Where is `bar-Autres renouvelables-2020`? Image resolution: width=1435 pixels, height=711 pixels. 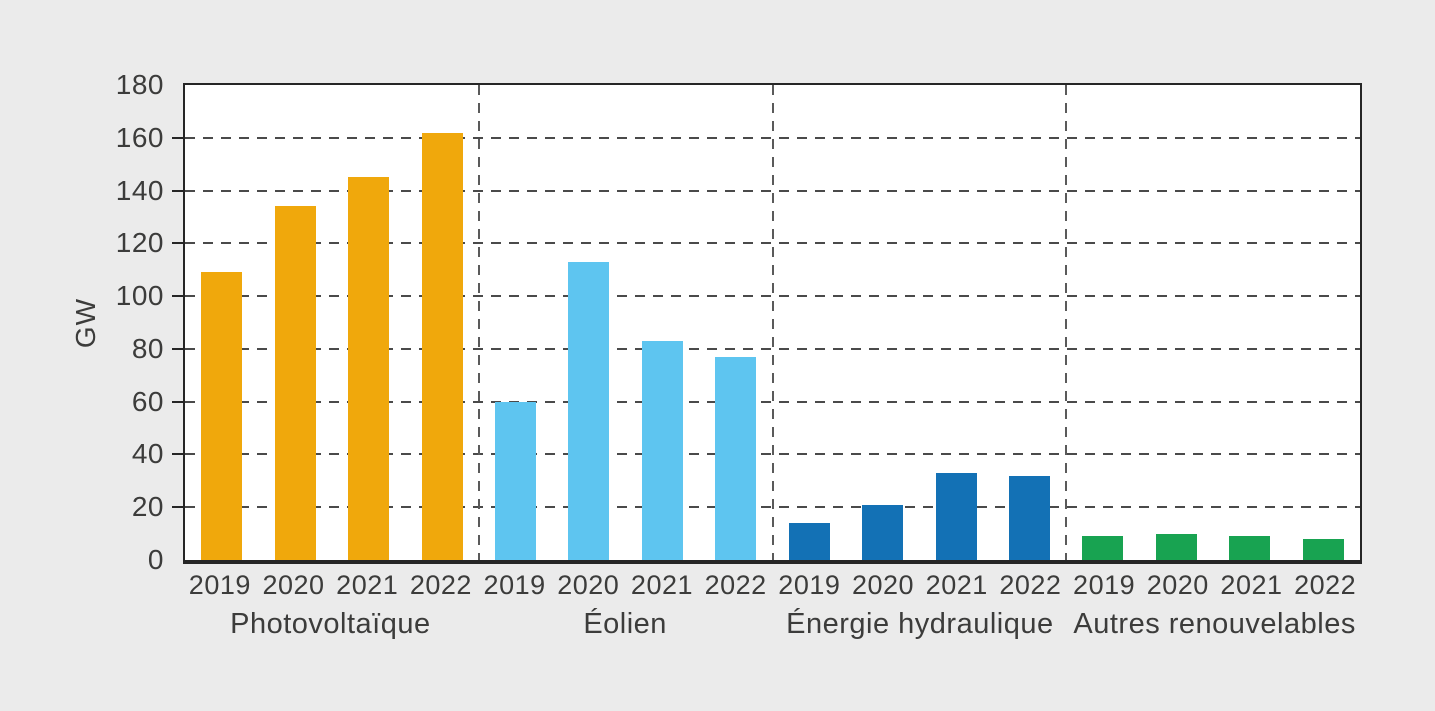 bar-Autres renouvelables-2020 is located at coordinates (1176, 546).